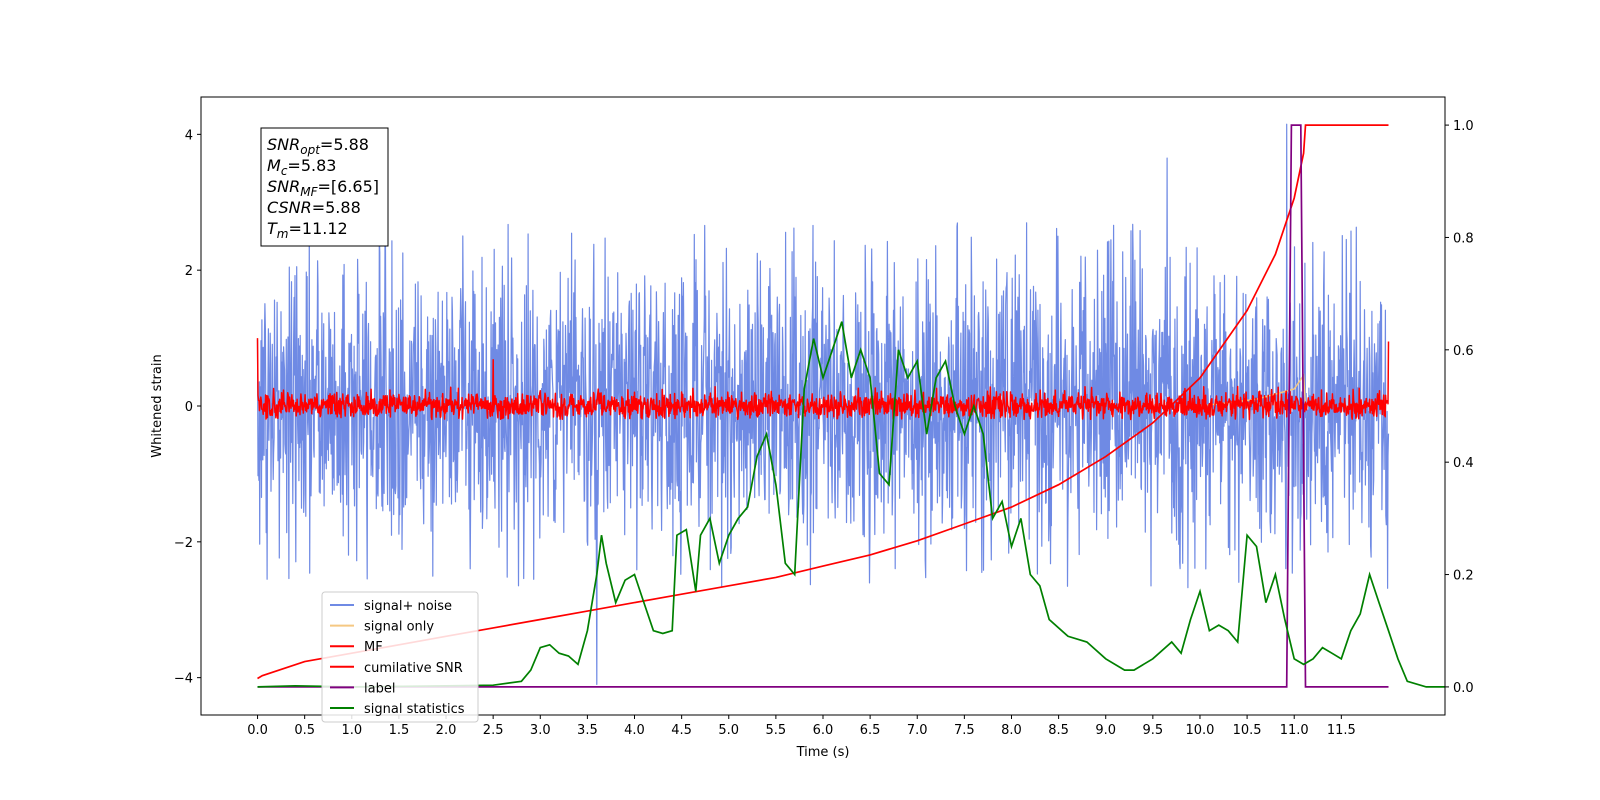 The image size is (1600, 800). I want to click on y2-tick-label: 0.6, so click(1463, 351).